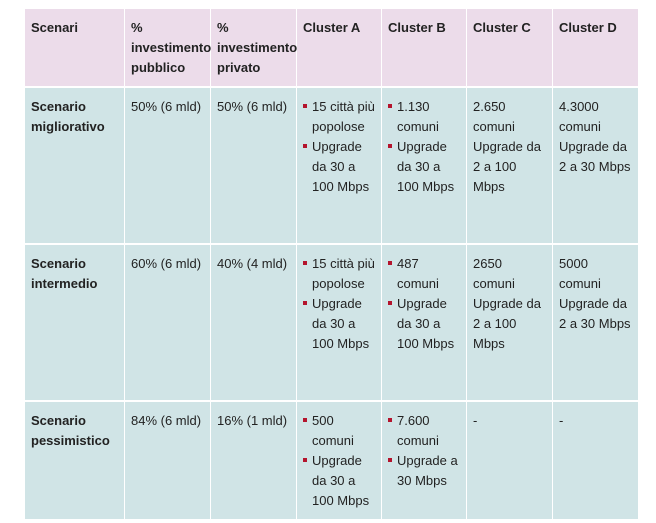 Image resolution: width=656 pixels, height=523 pixels. I want to click on cluster-d-cell: -, so click(595, 461).